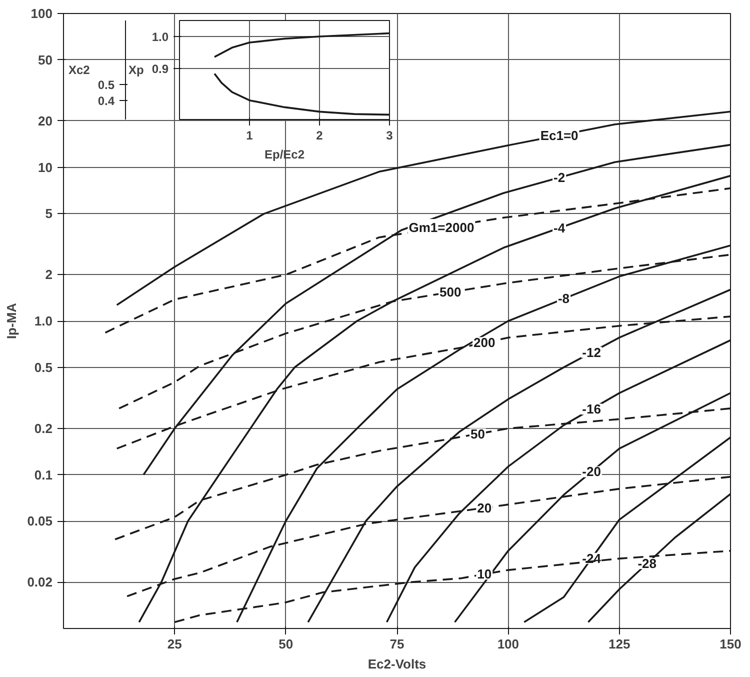 Image resolution: width=750 pixels, height=677 pixels. What do you see at coordinates (647, 563) in the screenshot?
I see `series-label: -28` at bounding box center [647, 563].